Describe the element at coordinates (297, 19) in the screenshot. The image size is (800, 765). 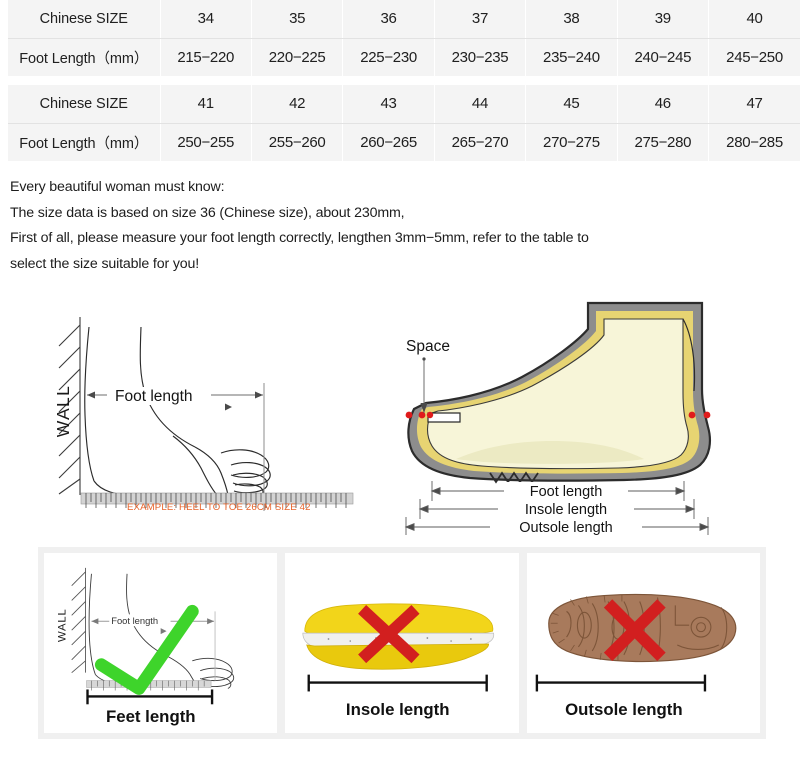
I see `cell-size: 35` at that location.